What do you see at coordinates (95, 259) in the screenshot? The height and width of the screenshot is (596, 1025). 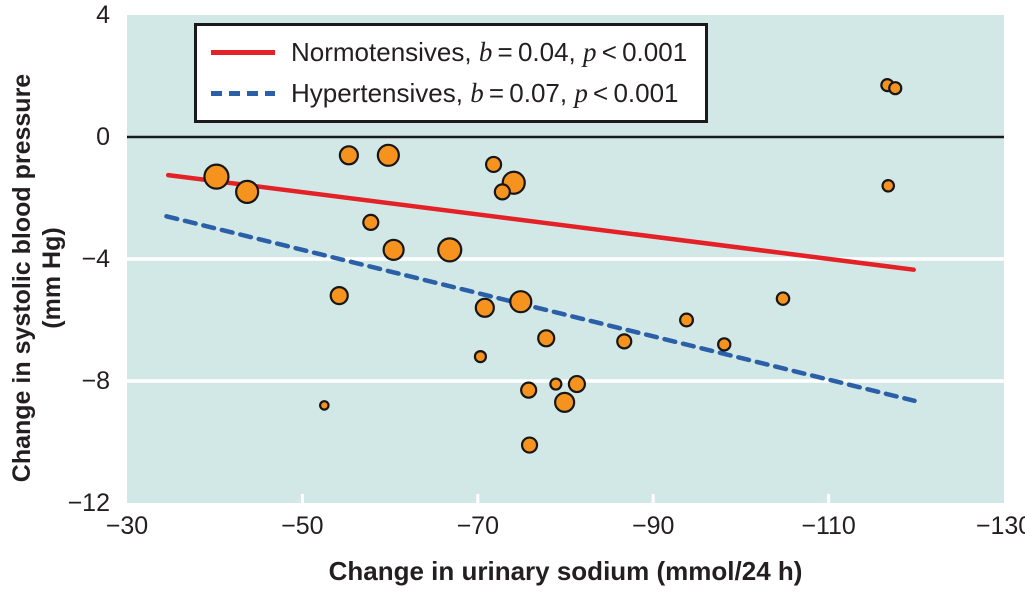 I see `y-tick-label: −4` at bounding box center [95, 259].